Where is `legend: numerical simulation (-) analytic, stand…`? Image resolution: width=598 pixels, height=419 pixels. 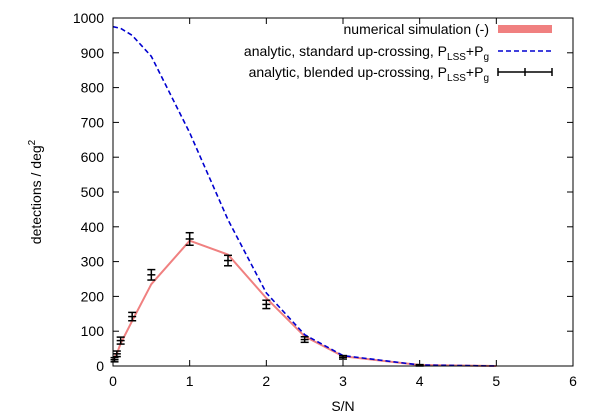 legend: numerical simulation (-) analytic, stand… is located at coordinates (398, 52).